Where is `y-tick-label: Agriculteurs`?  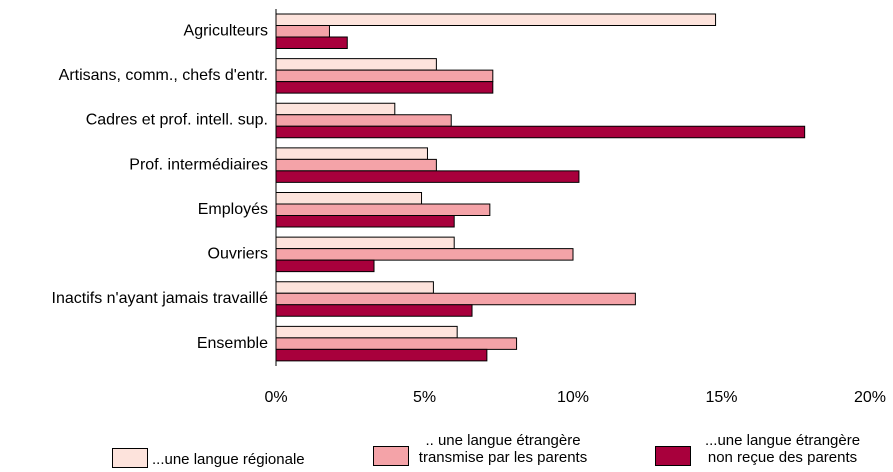 y-tick-label: Agriculteurs is located at coordinates (226, 30).